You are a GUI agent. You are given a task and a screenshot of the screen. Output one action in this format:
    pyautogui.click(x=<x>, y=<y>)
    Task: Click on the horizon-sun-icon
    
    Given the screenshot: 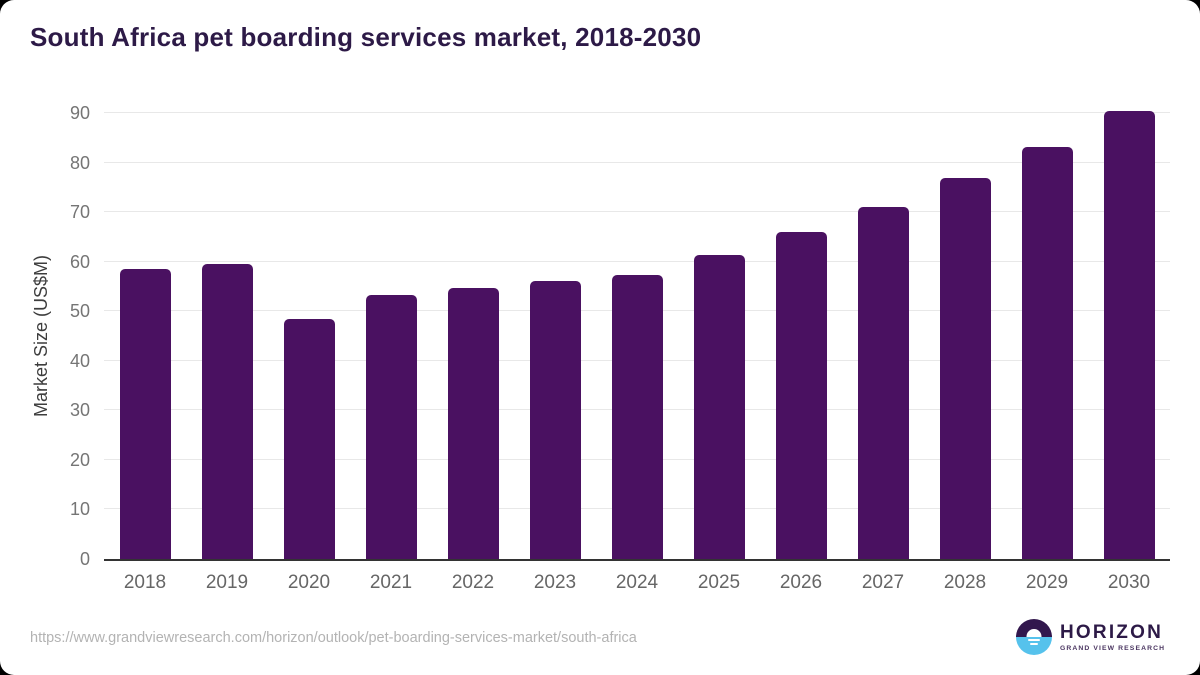 What is the action you would take?
    pyautogui.click(x=1034, y=637)
    